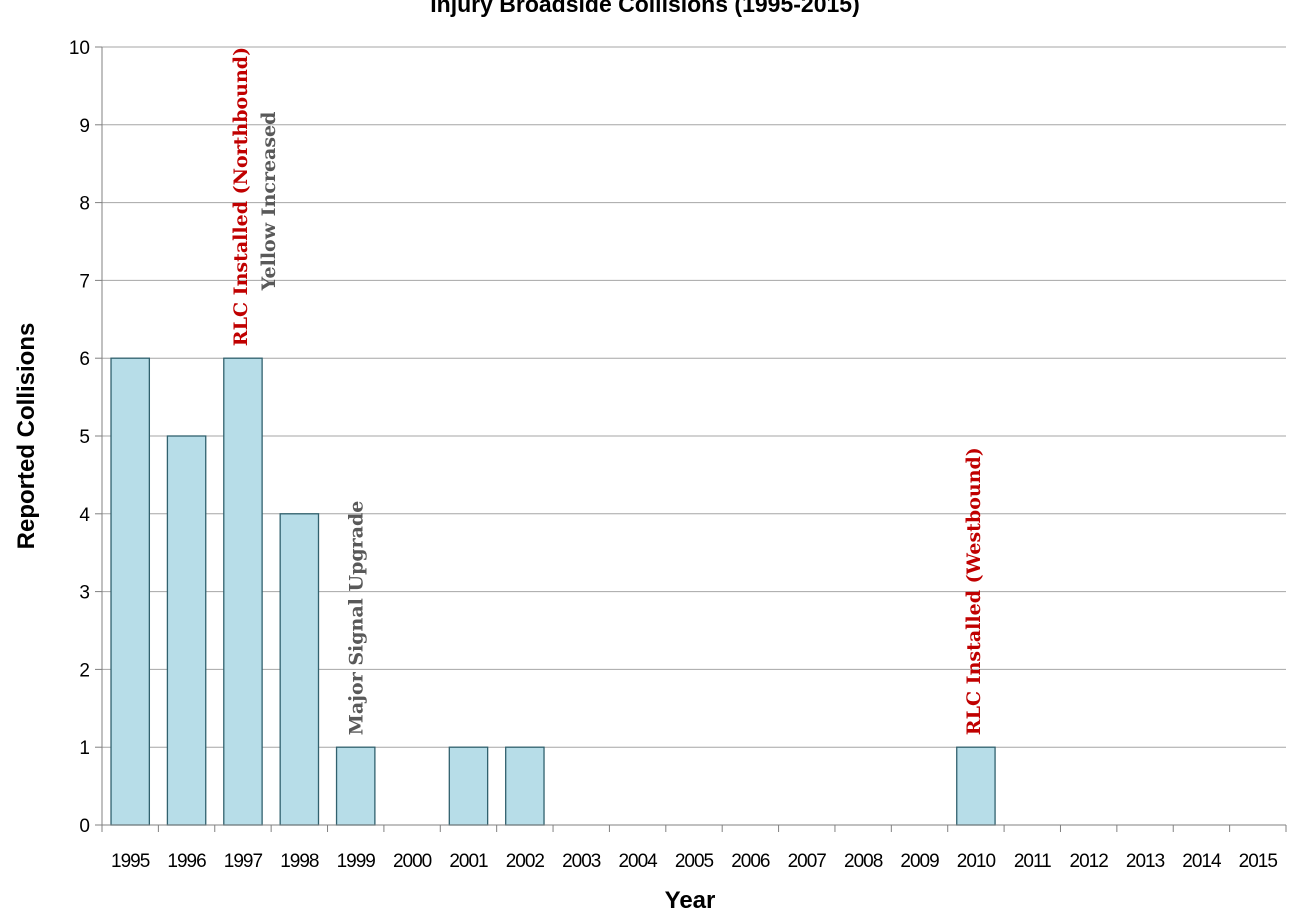 This screenshot has width=1295, height=919. What do you see at coordinates (130, 591) in the screenshot?
I see `bar-1995` at bounding box center [130, 591].